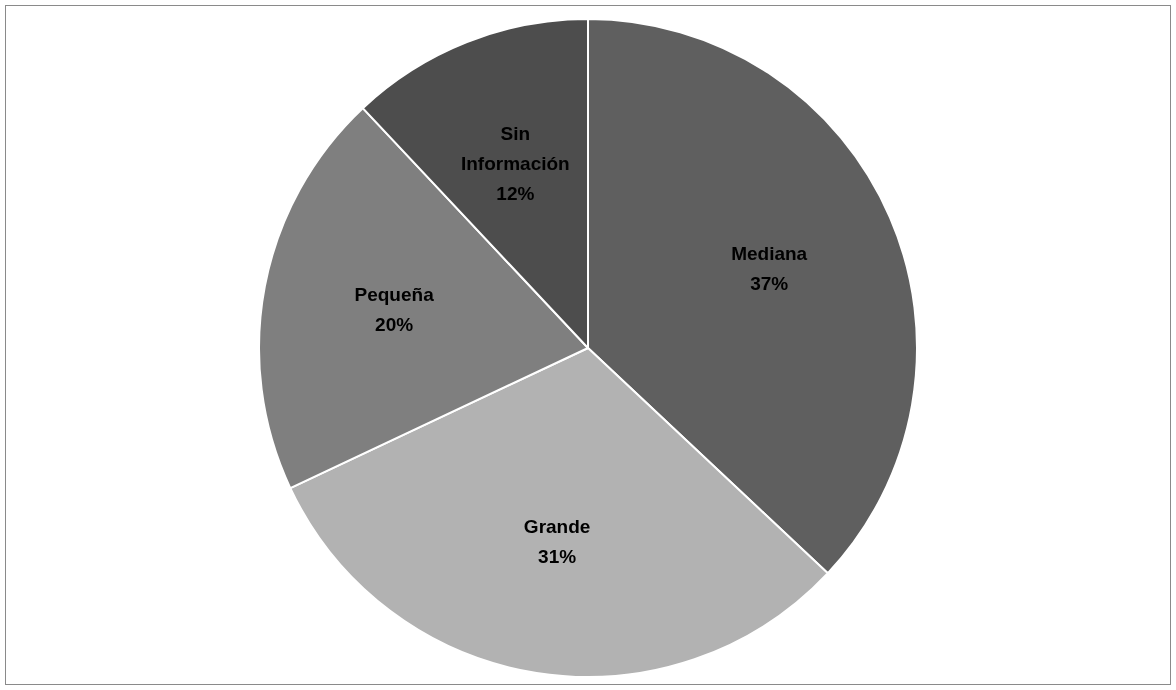  Describe the element at coordinates (557, 557) in the screenshot. I see `data-label: 31%` at that location.